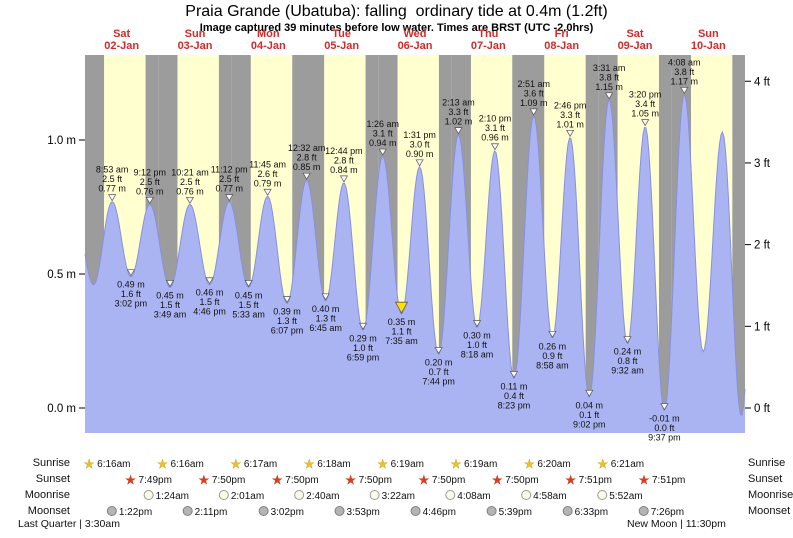 The image size is (793, 538). I want to click on low-tide-annotation: 1.1 ft, so click(401, 332).